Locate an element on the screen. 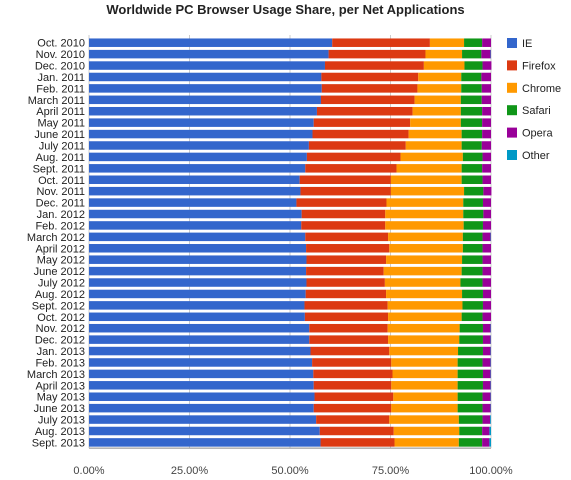 The width and height of the screenshot is (571, 480). category-label: May 2013 is located at coordinates (61, 398).